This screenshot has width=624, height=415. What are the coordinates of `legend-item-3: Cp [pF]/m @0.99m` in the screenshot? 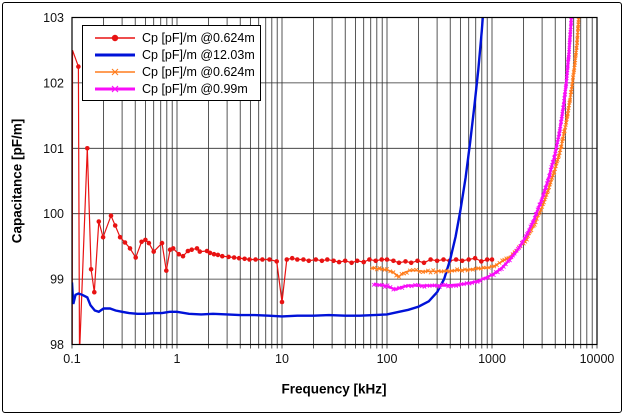 It's located at (175, 89).